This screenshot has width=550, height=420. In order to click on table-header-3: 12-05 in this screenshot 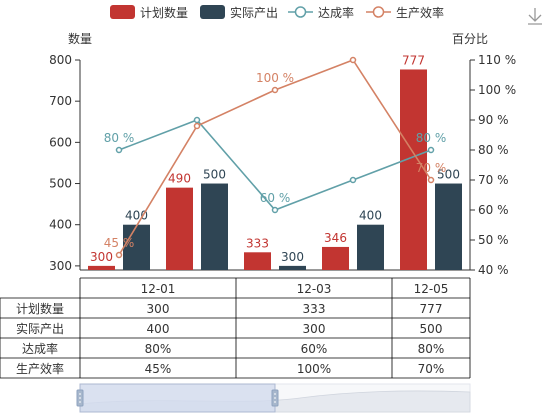, I will do `click(431, 289)`.